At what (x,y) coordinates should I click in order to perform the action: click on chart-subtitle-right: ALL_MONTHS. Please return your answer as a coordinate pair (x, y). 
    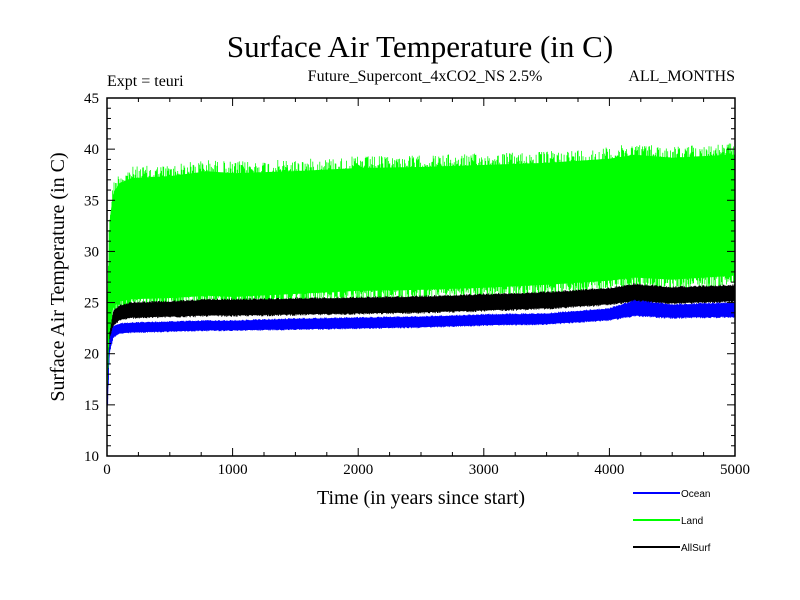
    Looking at the image, I should click on (681, 76).